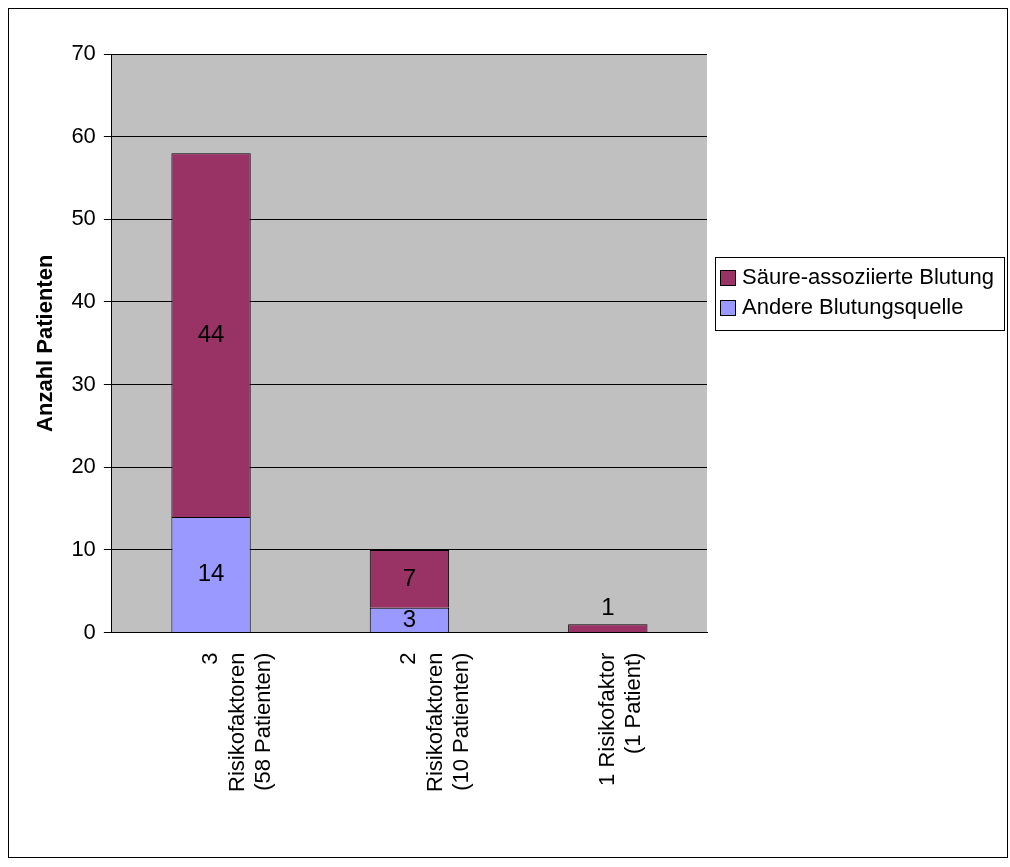 Image resolution: width=1010 pixels, height=867 pixels. Describe the element at coordinates (434, 722) in the screenshot. I see `x-tick-label: 2 Risikofaktoren (10 Patienten)` at that location.